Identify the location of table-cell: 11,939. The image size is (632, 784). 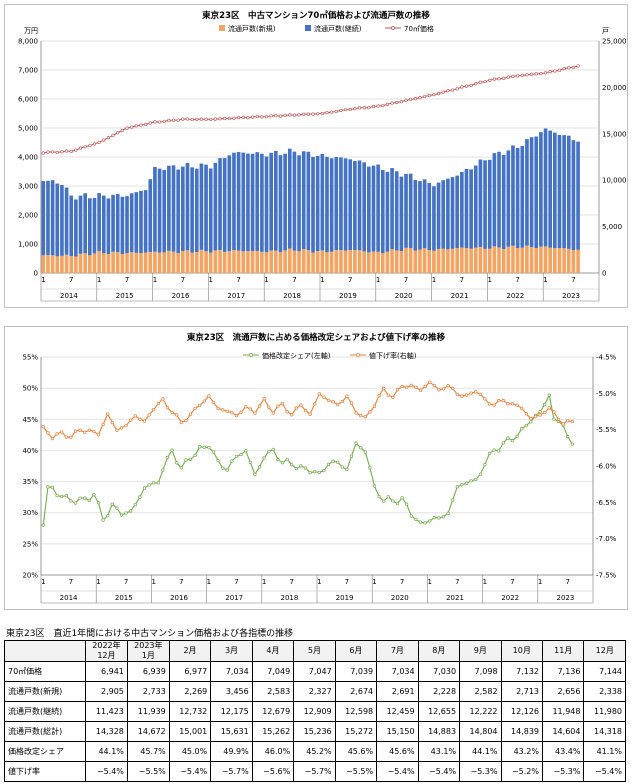
(148, 711).